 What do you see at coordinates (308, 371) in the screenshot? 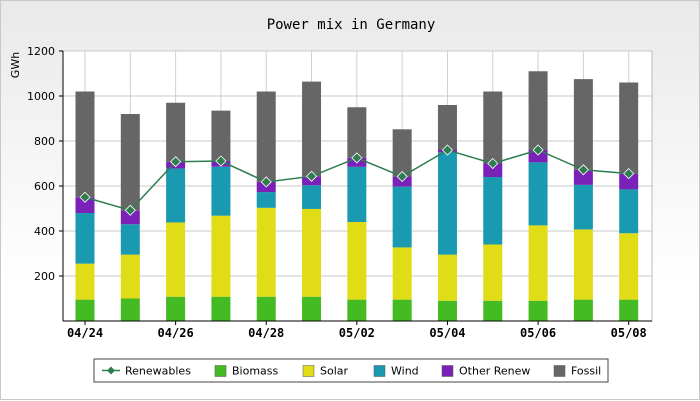
I see `legend-swatch-solar` at bounding box center [308, 371].